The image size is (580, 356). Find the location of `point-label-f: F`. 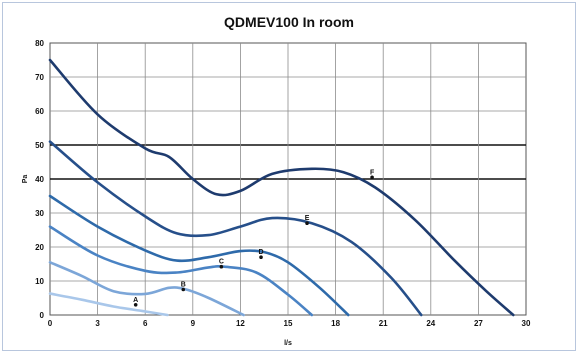

point-label-f: F is located at coordinates (372, 172).